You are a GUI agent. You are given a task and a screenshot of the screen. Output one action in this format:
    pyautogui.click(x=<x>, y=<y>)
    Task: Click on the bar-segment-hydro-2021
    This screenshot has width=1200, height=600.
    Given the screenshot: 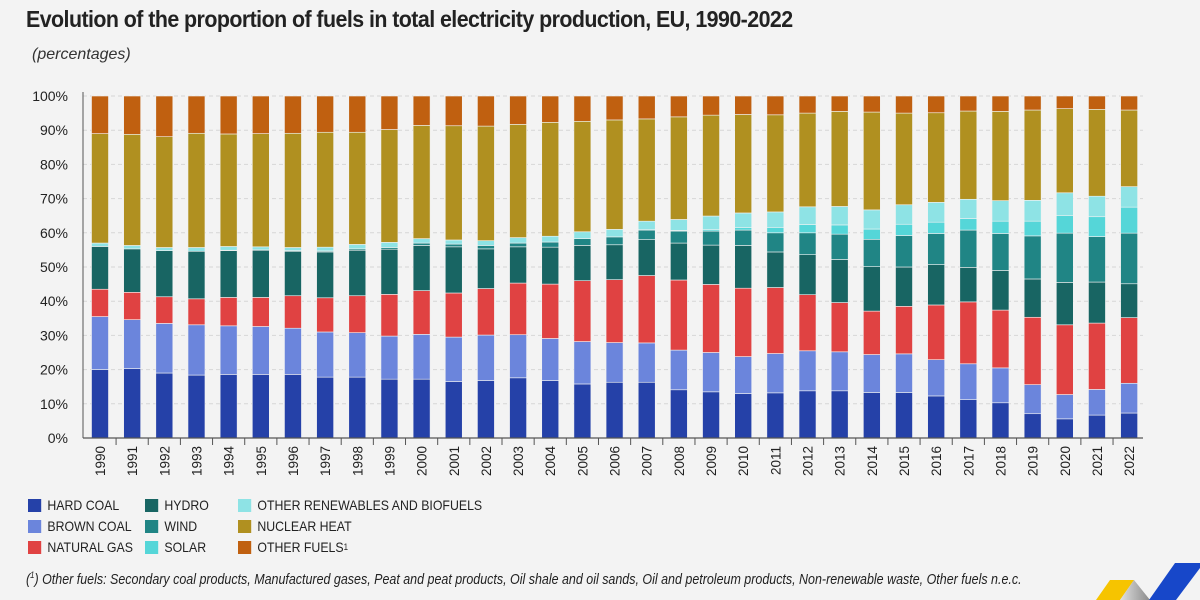 What is the action you would take?
    pyautogui.click(x=1097, y=302)
    